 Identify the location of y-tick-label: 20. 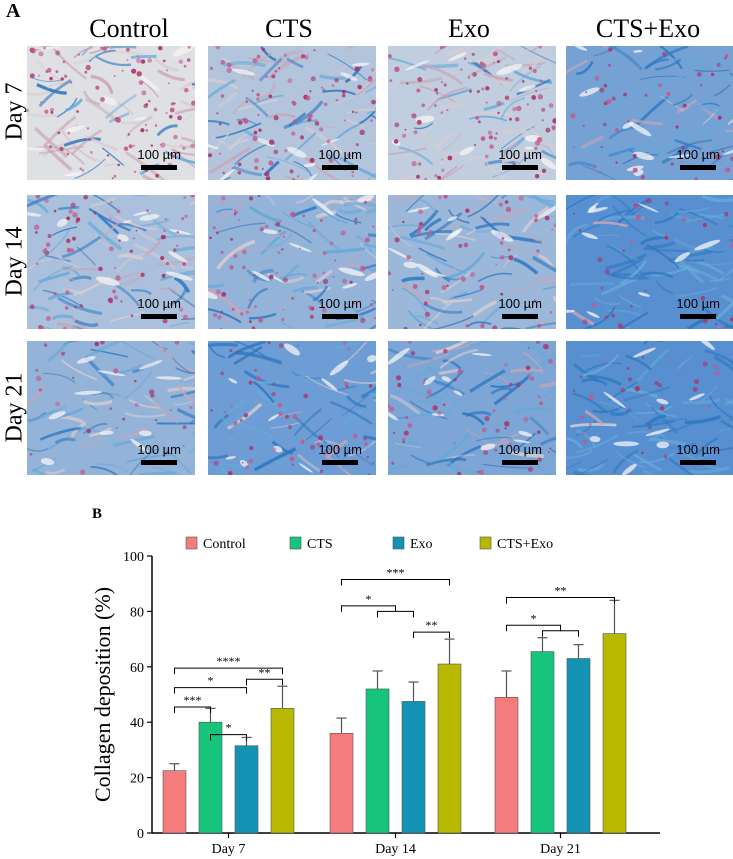
(137, 779).